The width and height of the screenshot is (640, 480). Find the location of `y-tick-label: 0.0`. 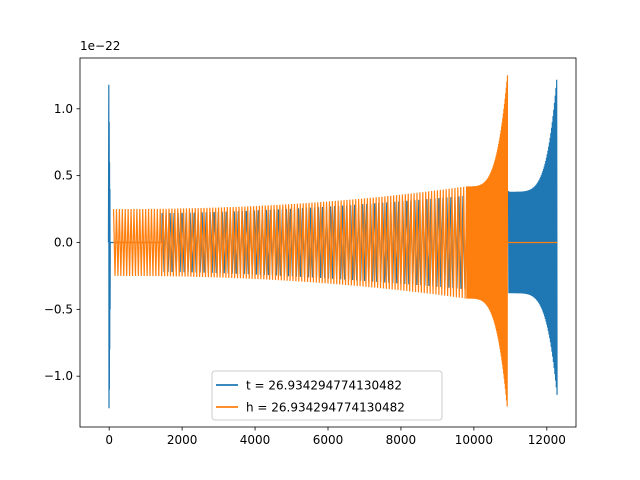

y-tick-label: 0.0 is located at coordinates (63, 243).